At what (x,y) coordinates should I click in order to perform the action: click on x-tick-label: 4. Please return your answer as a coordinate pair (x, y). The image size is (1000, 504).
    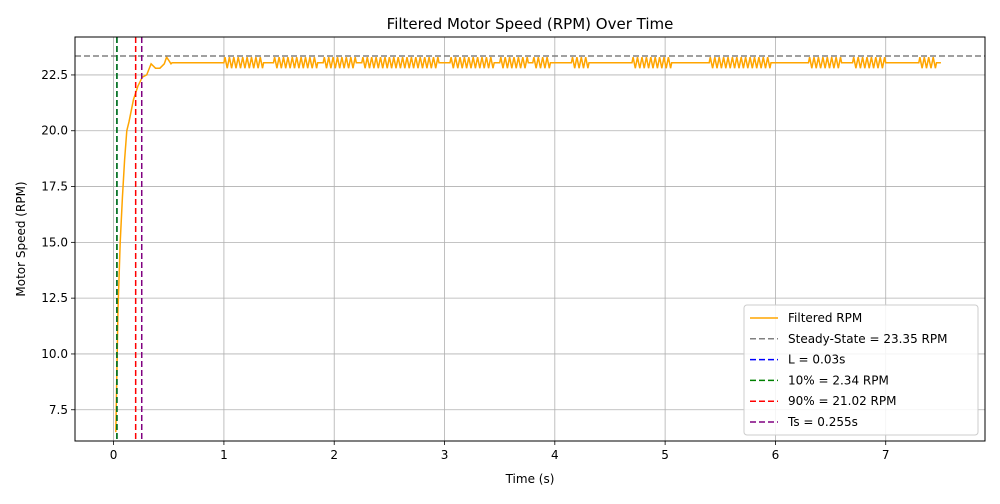
    Looking at the image, I should click on (555, 455).